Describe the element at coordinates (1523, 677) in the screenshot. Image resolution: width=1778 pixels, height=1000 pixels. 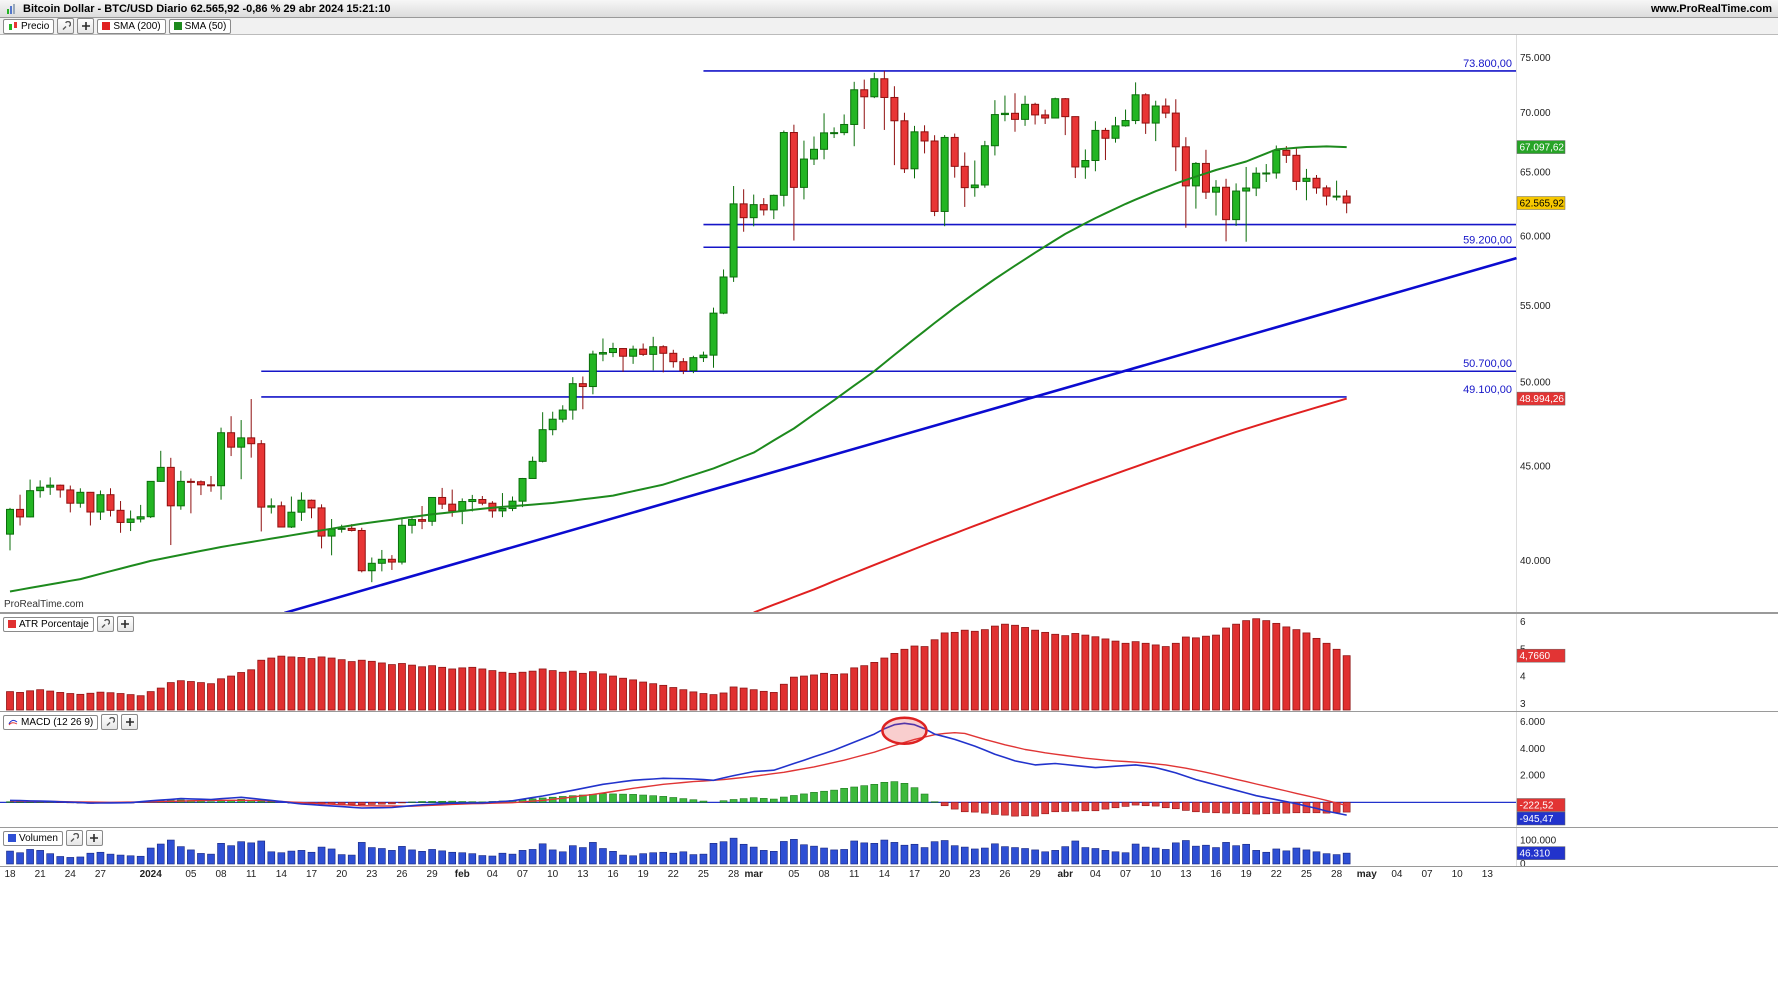
I see `svg-text: 4` at that location.